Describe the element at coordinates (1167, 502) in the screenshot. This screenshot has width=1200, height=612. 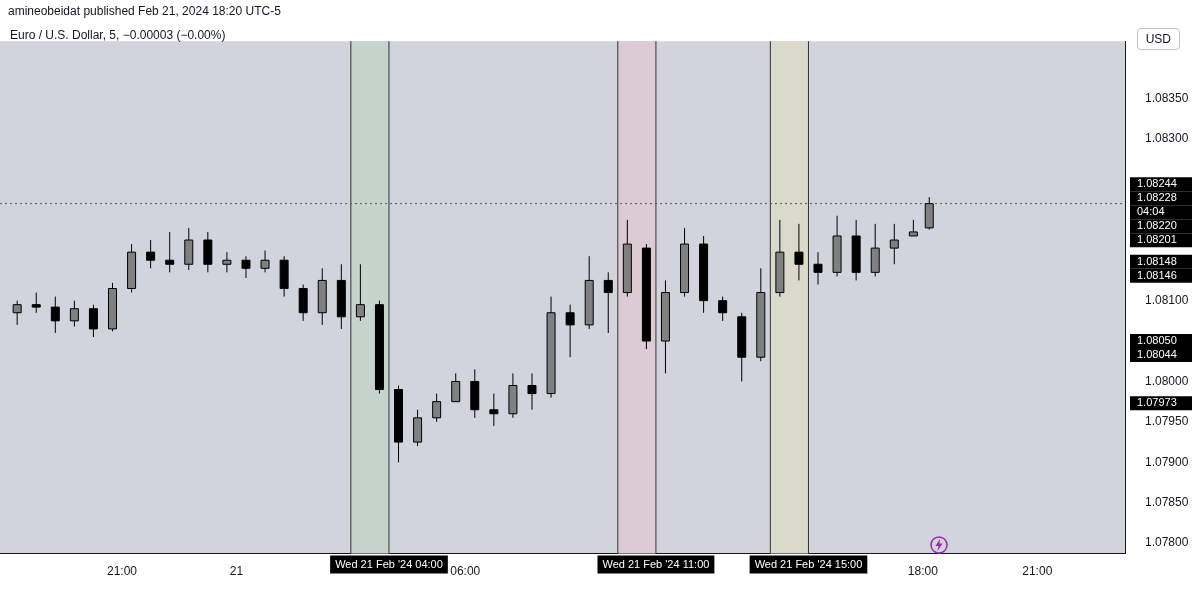
I see `y-tick-label: 1.07850` at that location.